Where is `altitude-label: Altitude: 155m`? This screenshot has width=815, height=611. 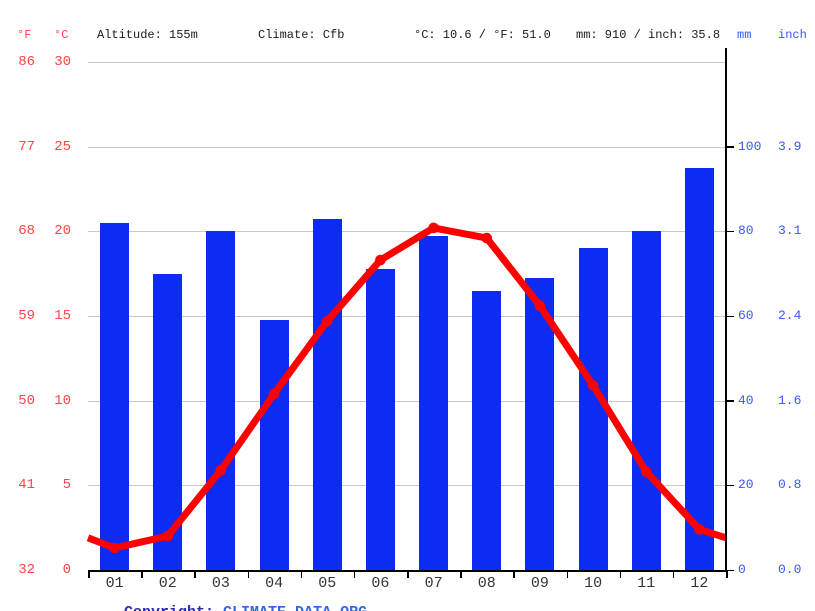
altitude-label: Altitude: 155m is located at coordinates (147, 35).